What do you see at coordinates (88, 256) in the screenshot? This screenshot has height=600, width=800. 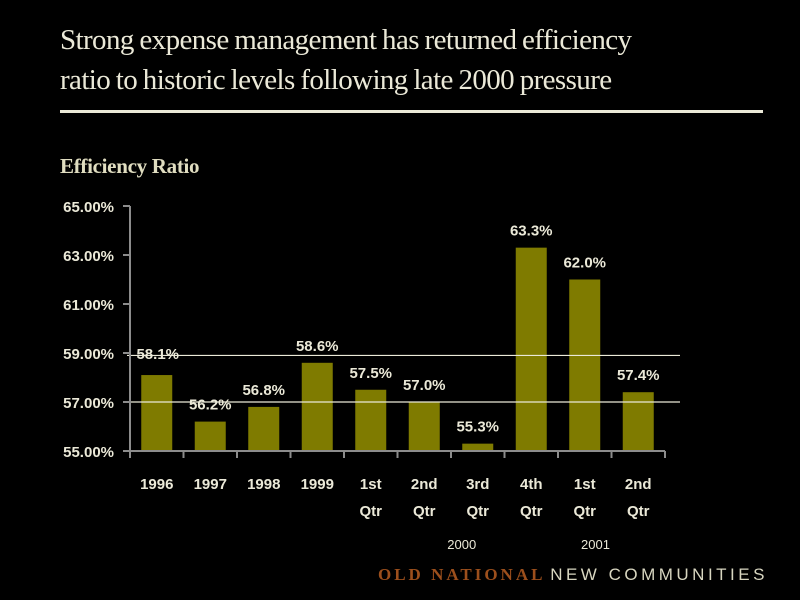 I see `y-tick-label-4: 63.00%` at bounding box center [88, 256].